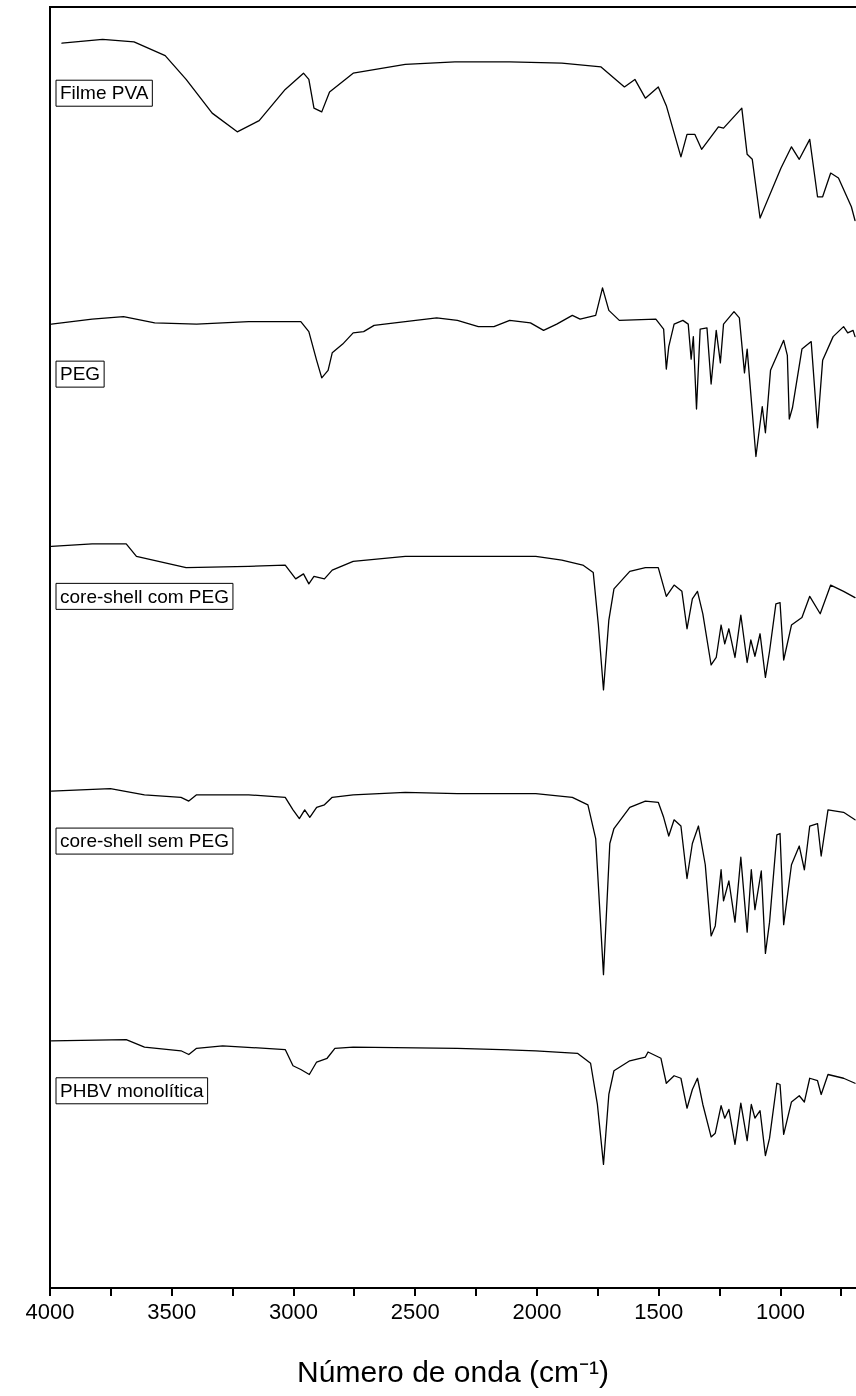 The height and width of the screenshot is (1396, 856). I want to click on series-label: PHBV monolítica, so click(132, 1091).